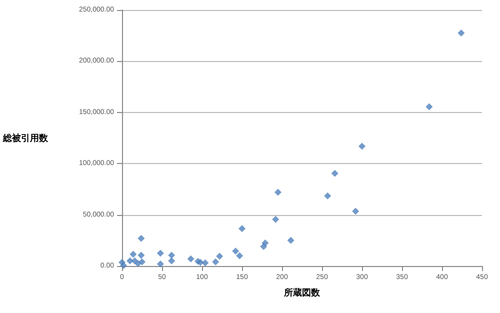 The width and height of the screenshot is (500, 313). What do you see at coordinates (25, 138) in the screenshot?
I see `y-axis-title: 総被引用数` at bounding box center [25, 138].